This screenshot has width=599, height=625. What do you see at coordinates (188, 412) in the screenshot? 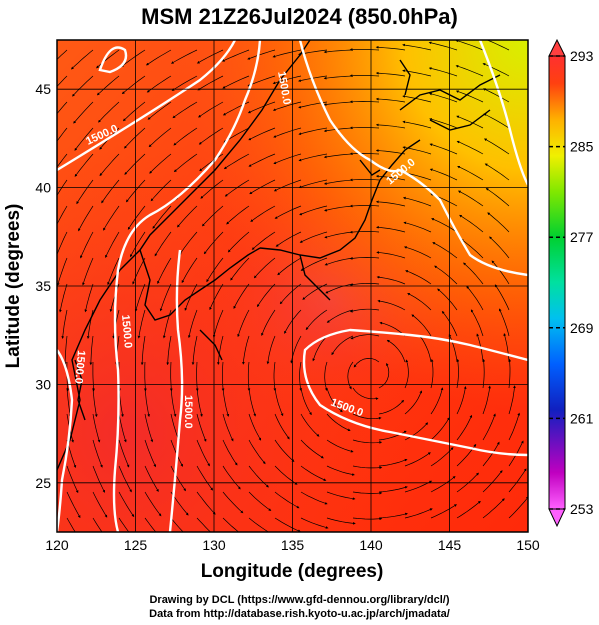
I see `contour-label: 1500.0` at bounding box center [188, 412].